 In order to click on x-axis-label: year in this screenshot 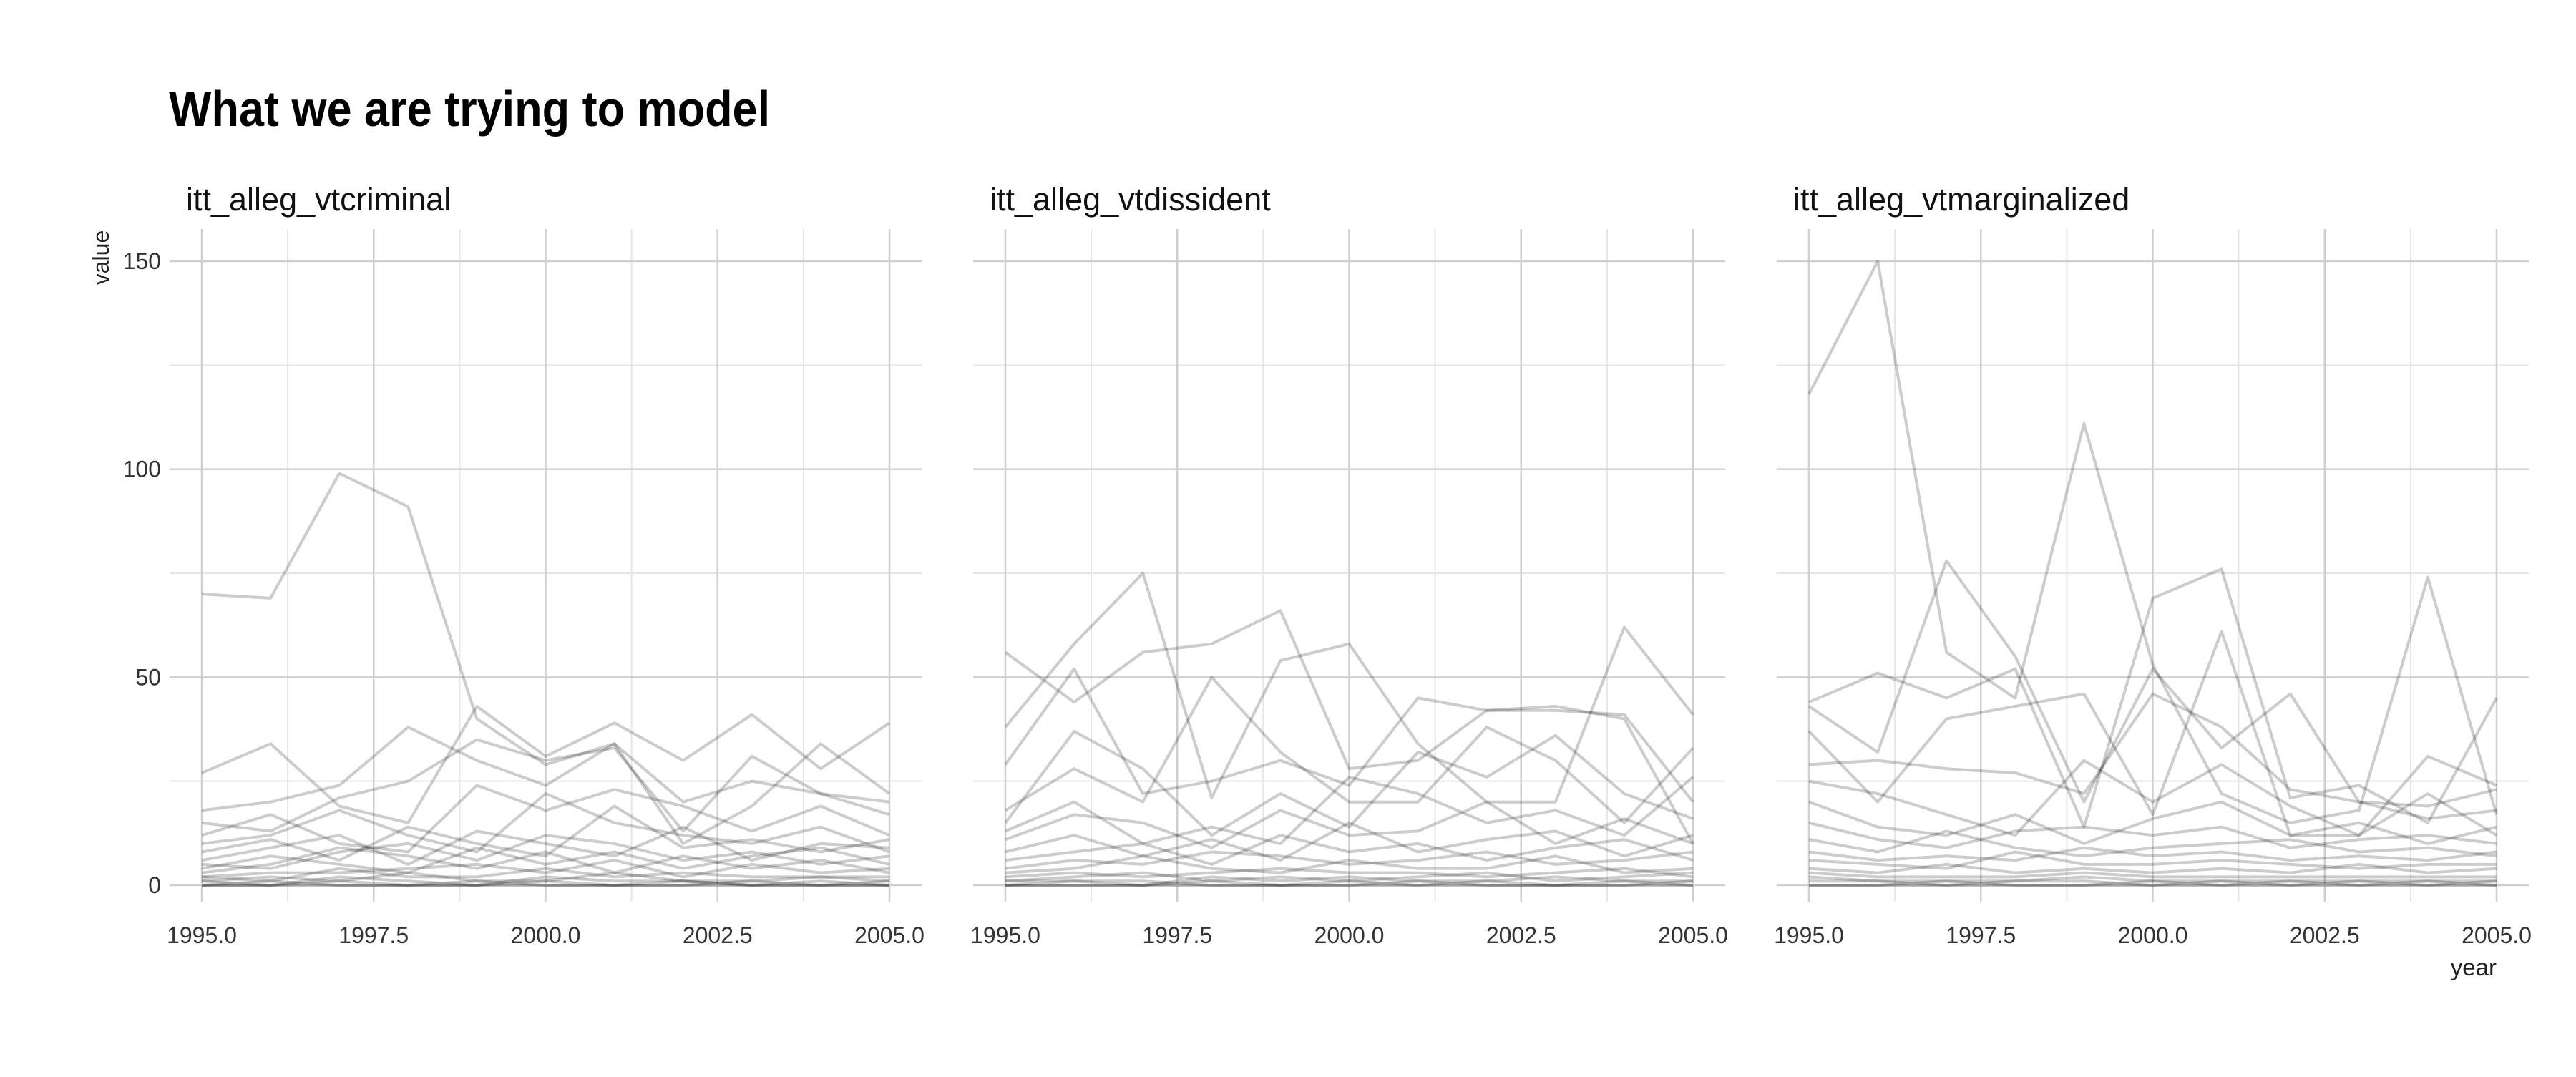, I will do `click(2474, 967)`.